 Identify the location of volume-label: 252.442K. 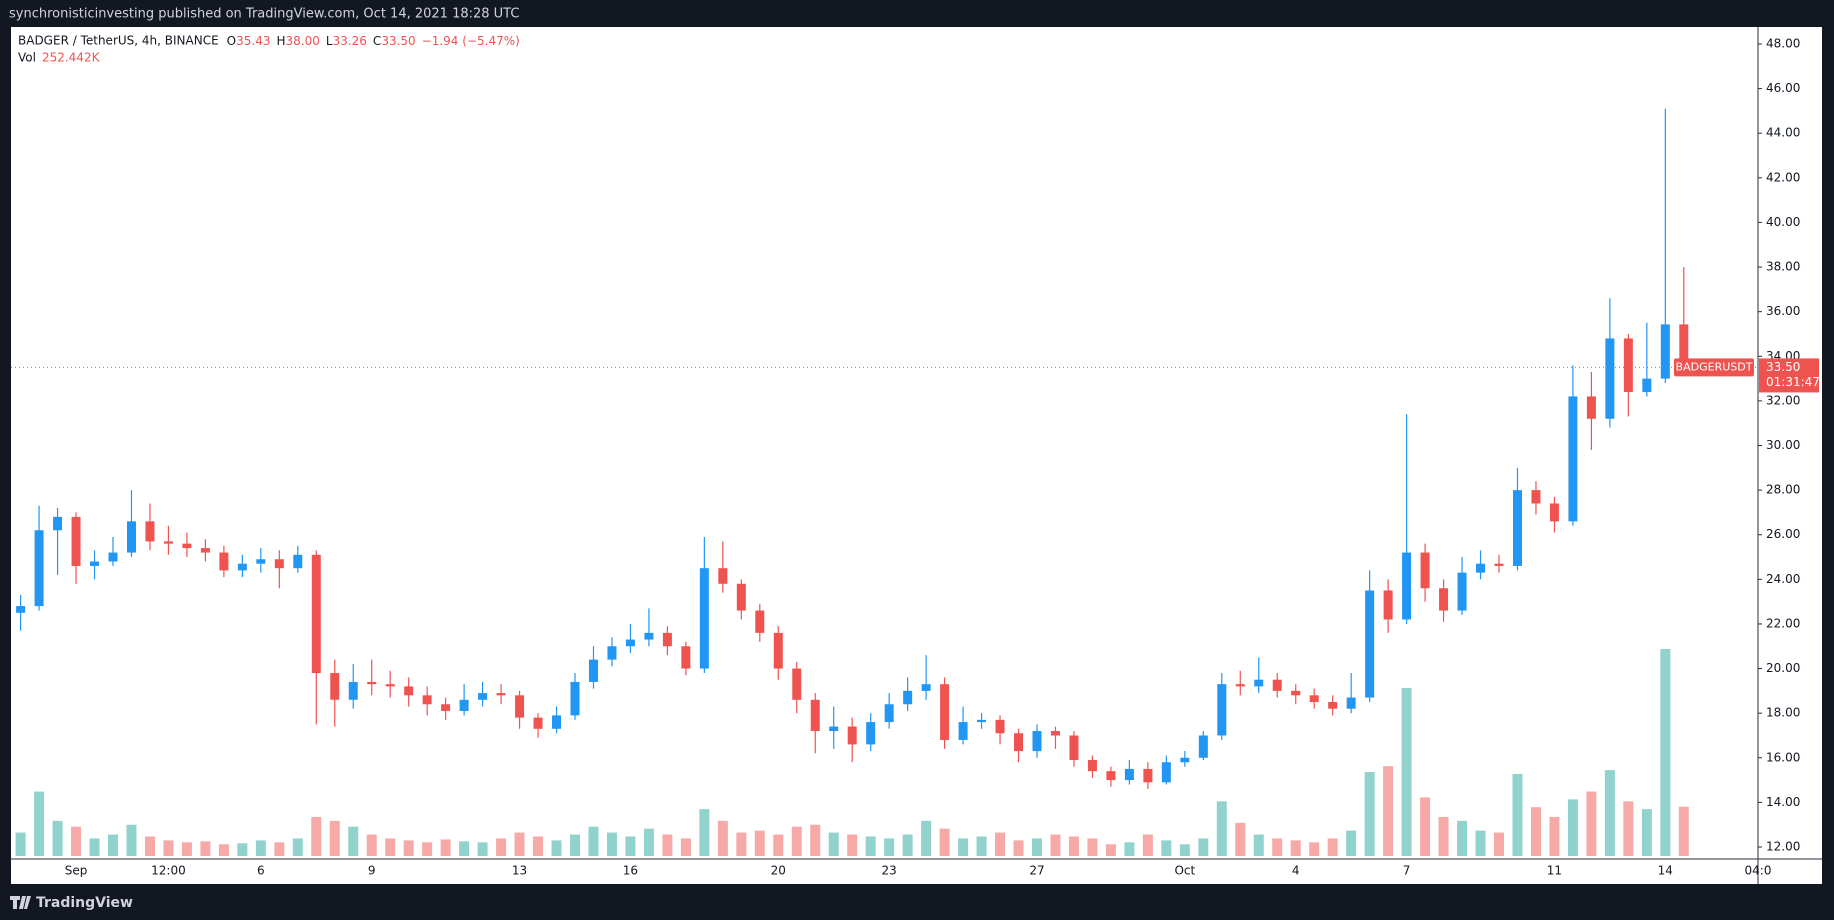
(71, 58).